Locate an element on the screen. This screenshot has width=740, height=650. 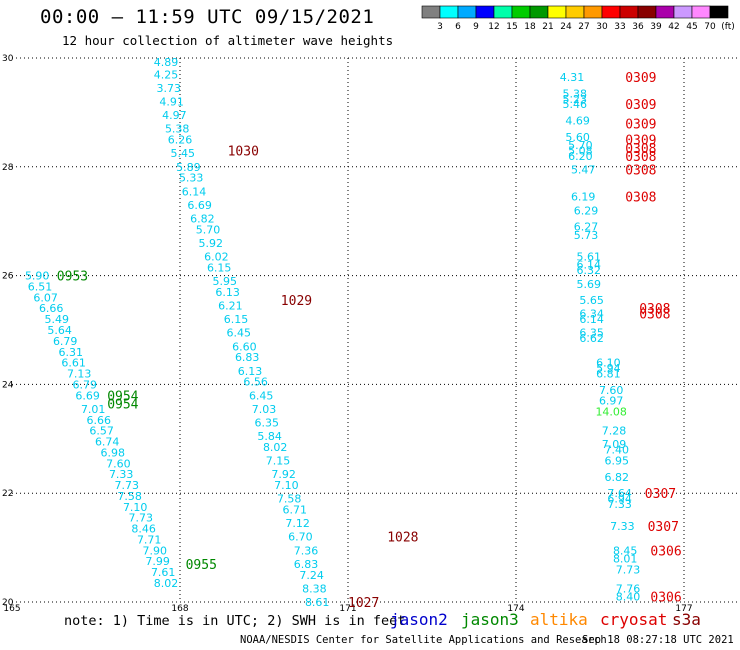
swh-point-label: 8.61 is located at coordinates (317, 602).